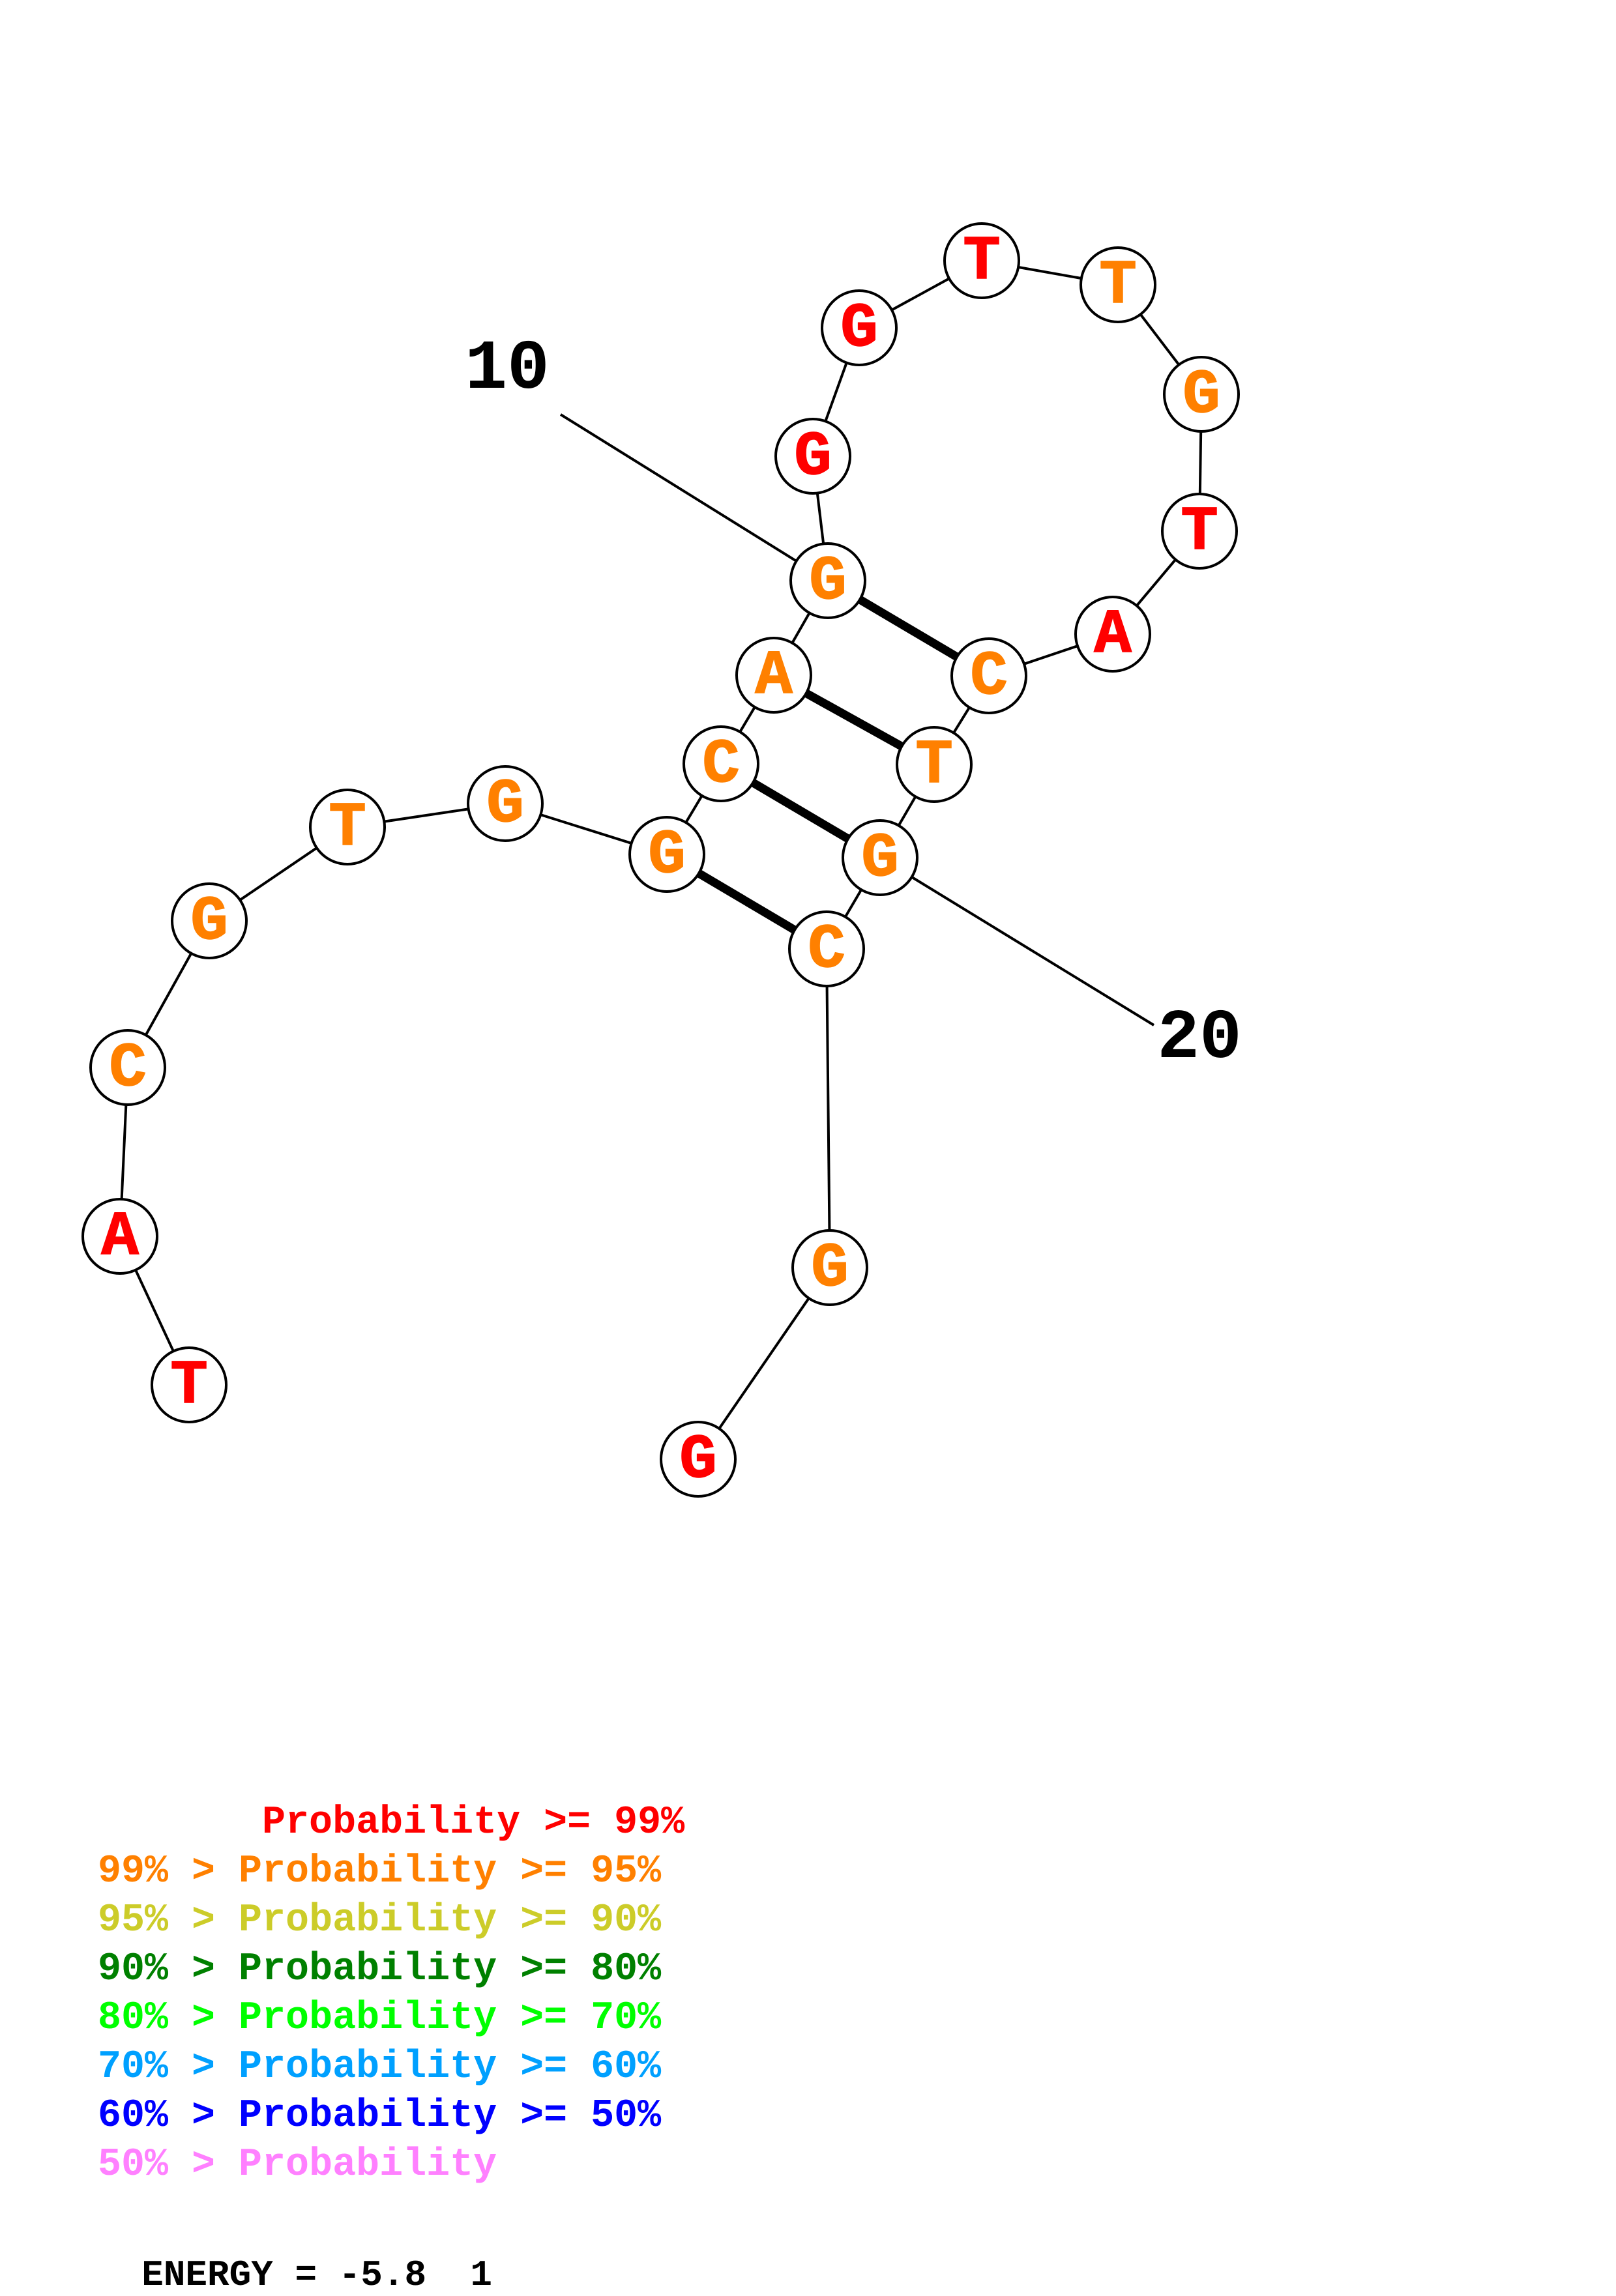 The image size is (1616, 2296). I want to click on legend-text: Probability >= 70%, so click(450, 2018).